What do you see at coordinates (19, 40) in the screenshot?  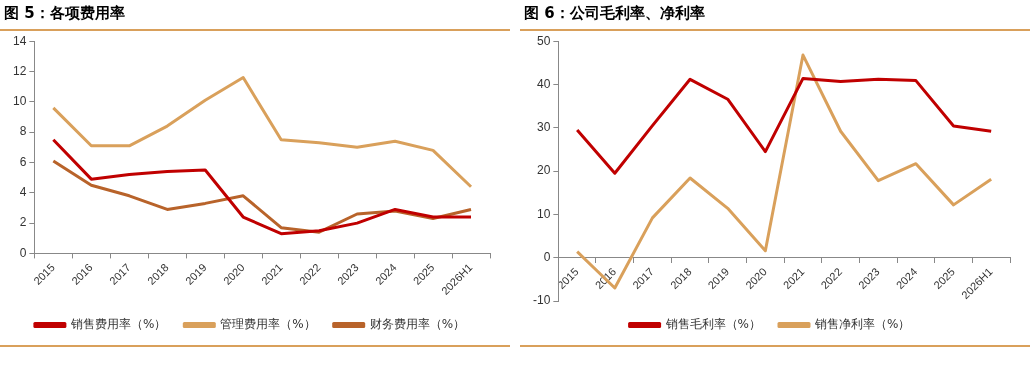 I see `y-tick-label: 14` at bounding box center [19, 40].